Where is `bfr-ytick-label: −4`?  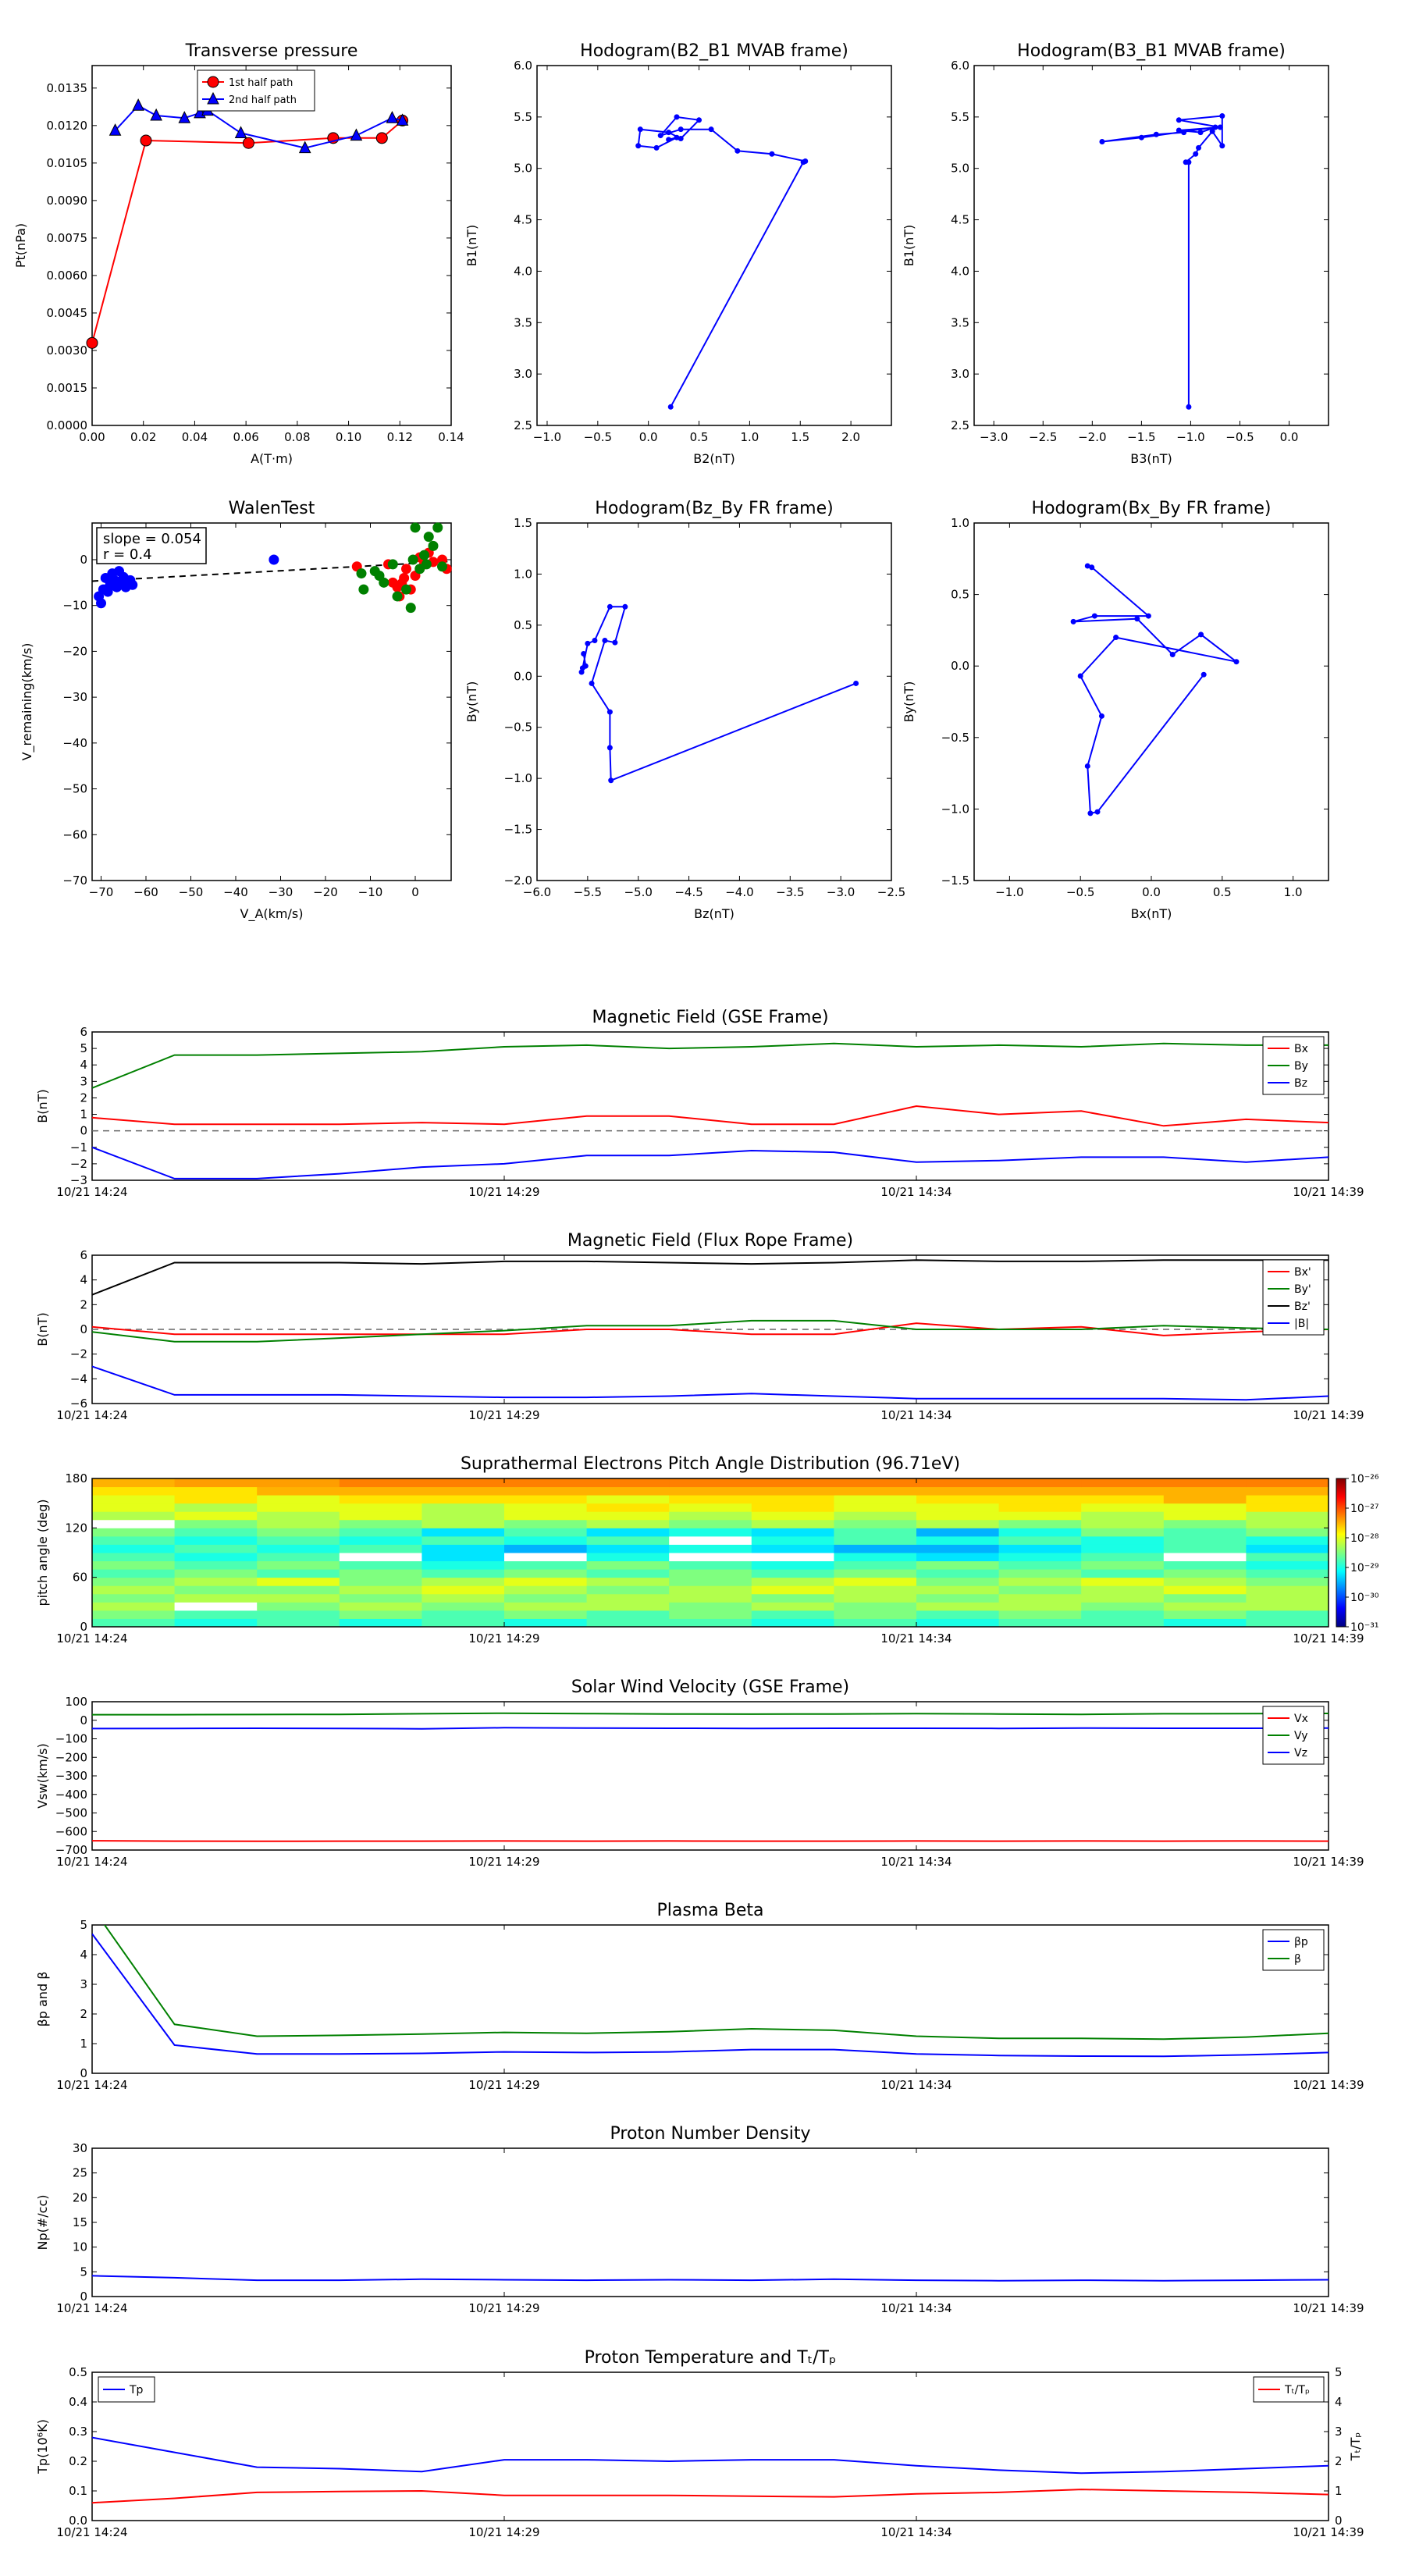
bfr-ytick-label: −4 is located at coordinates (78, 1379).